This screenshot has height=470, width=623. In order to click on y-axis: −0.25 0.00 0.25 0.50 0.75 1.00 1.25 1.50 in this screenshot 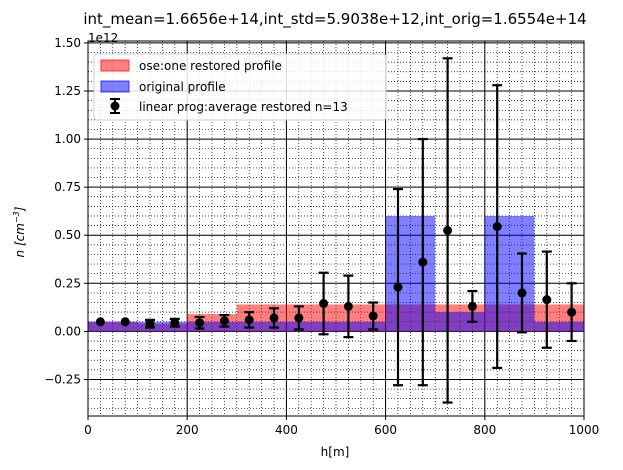, I will do `click(66, 211)`.